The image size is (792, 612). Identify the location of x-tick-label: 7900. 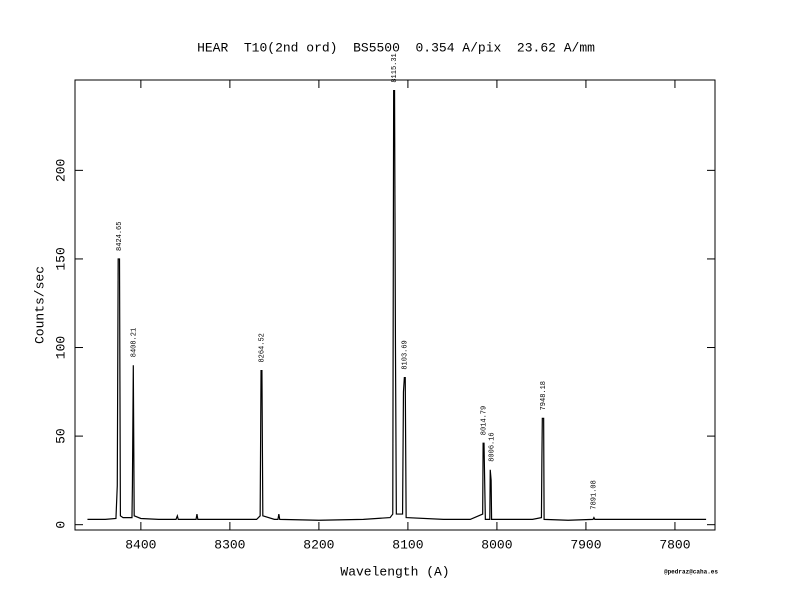
(585, 544).